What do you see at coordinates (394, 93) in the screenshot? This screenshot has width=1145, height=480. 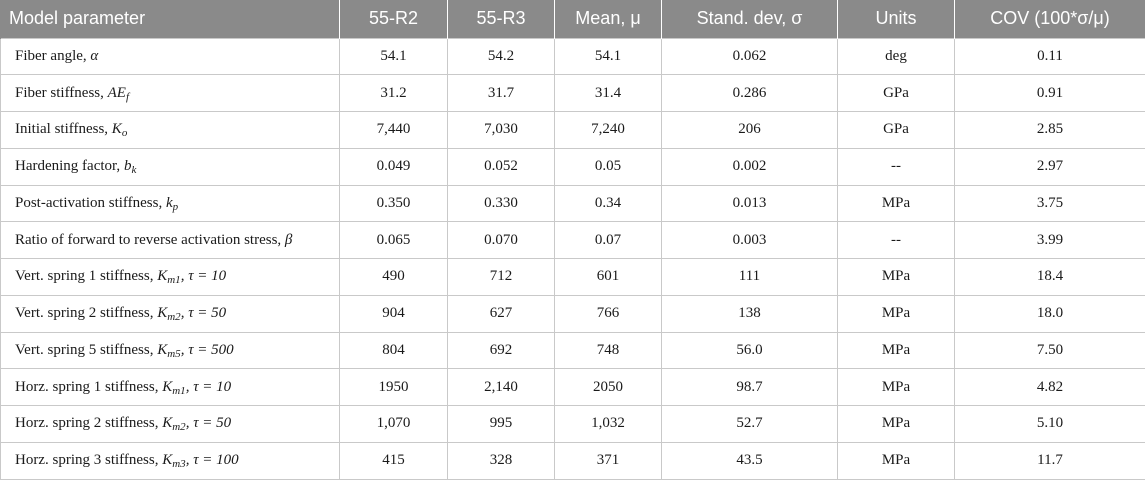 I see `value-55-r2: 31.2` at bounding box center [394, 93].